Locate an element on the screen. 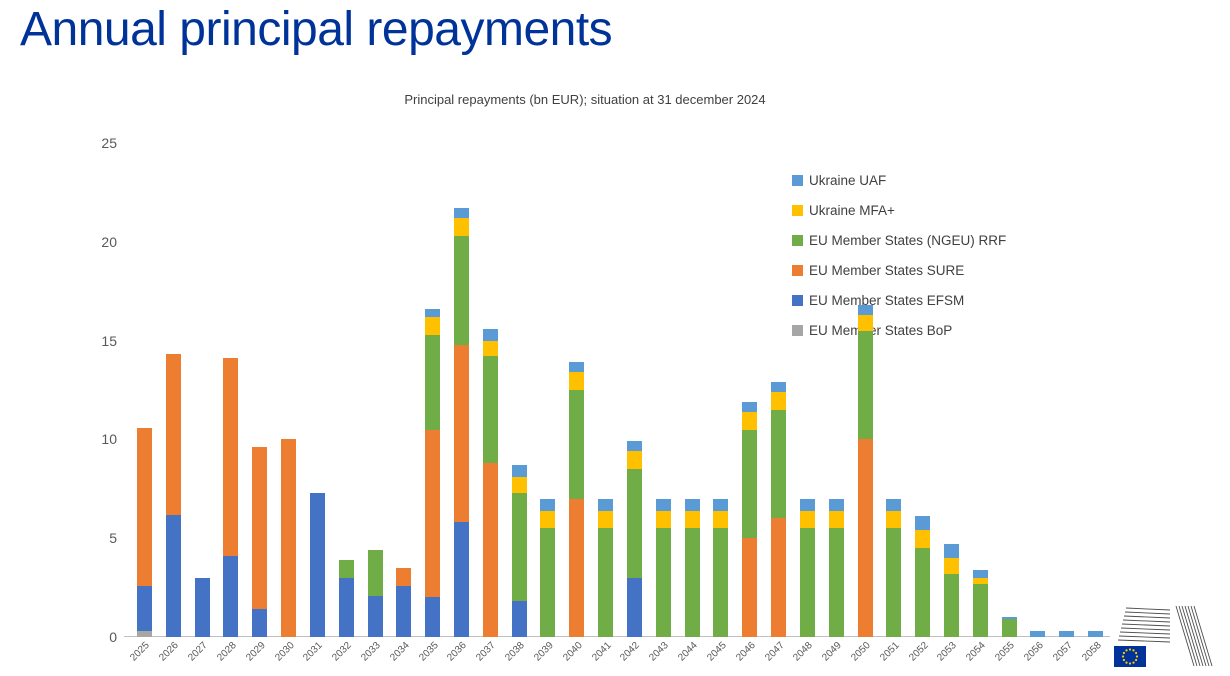 This screenshot has height=676, width=1230. legend-item: EU Member States SURE is located at coordinates (899, 270).